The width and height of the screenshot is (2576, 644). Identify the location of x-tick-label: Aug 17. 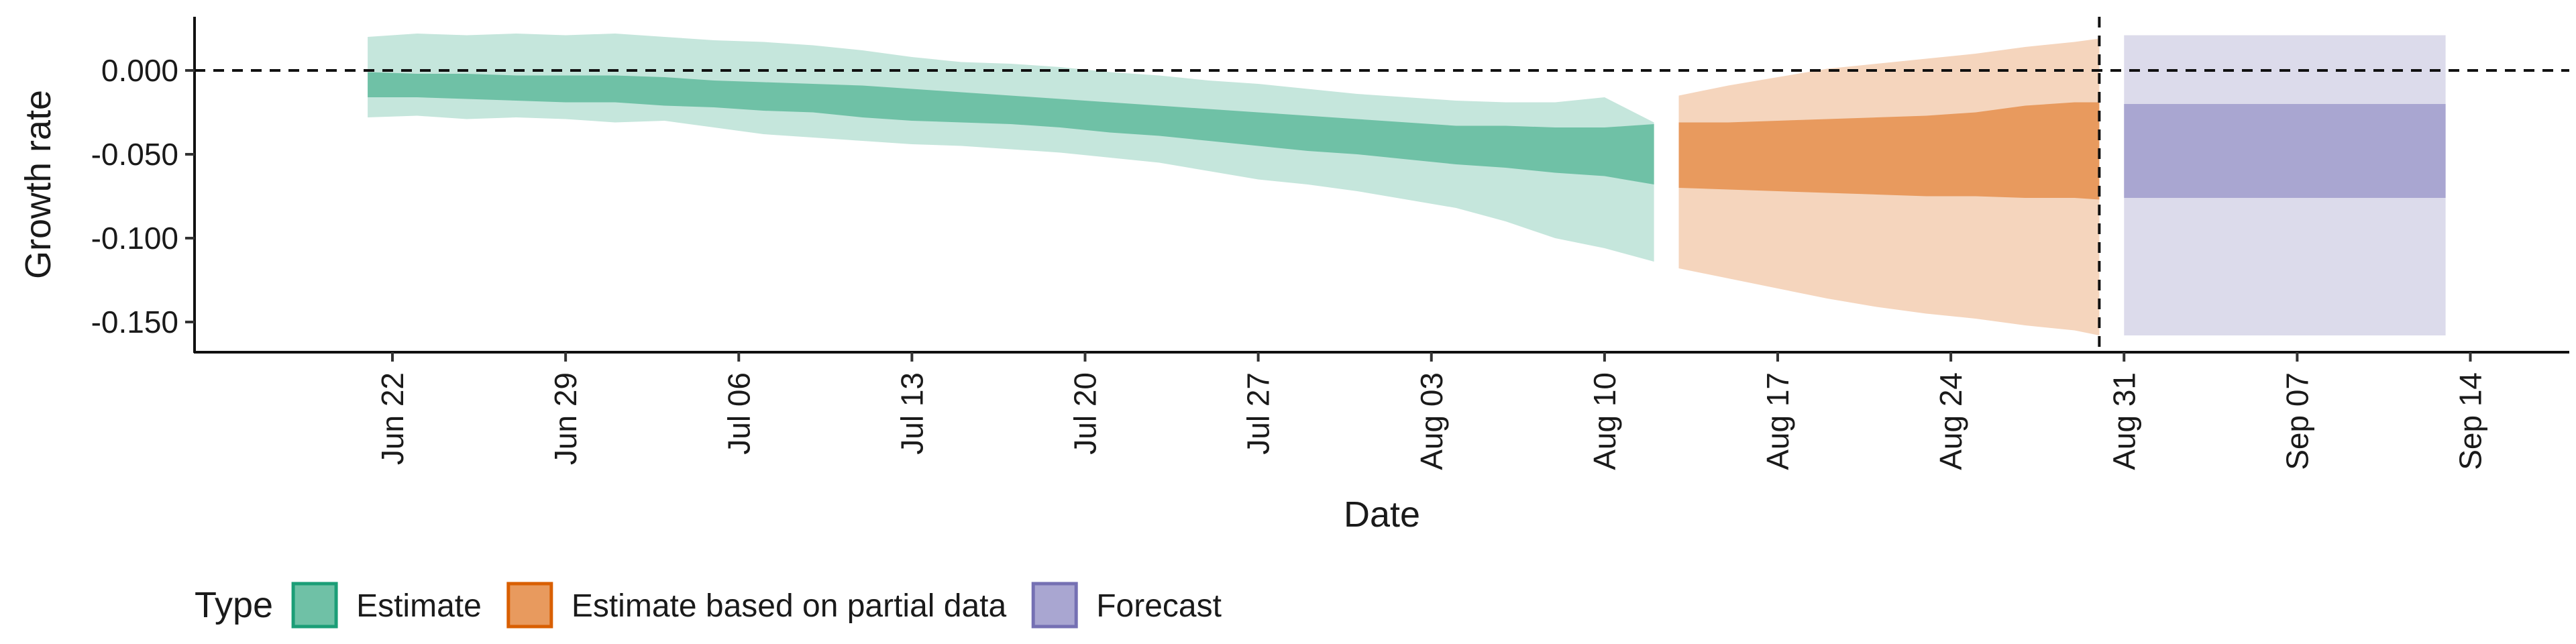
(1777, 421).